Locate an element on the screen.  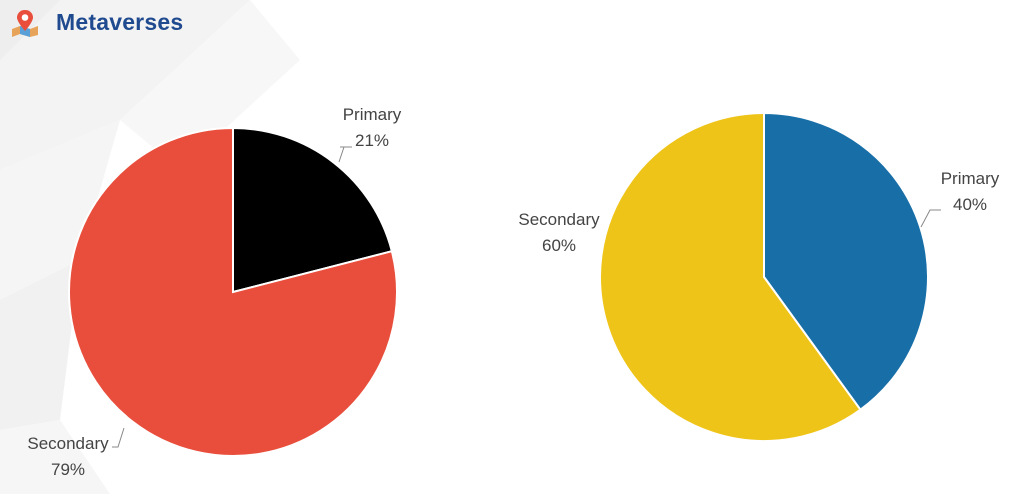
left-pie-slice-primary is located at coordinates (313, 210).